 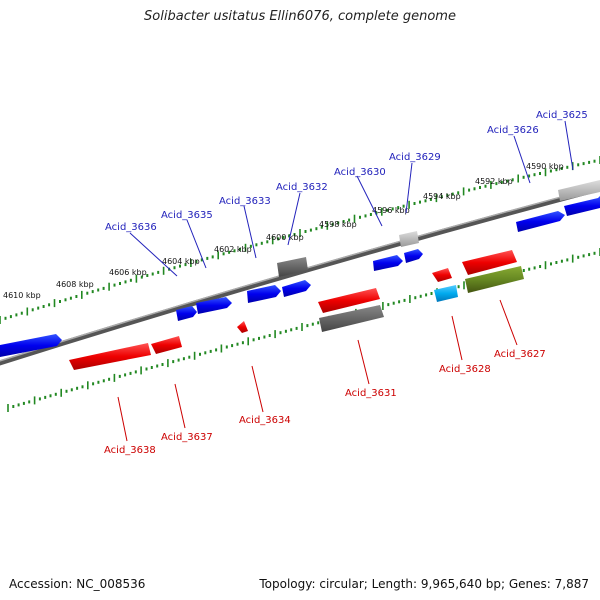 What do you see at coordinates (465, 369) in the screenshot?
I see `gene-label-acid-3628: Acid_3628` at bounding box center [465, 369].